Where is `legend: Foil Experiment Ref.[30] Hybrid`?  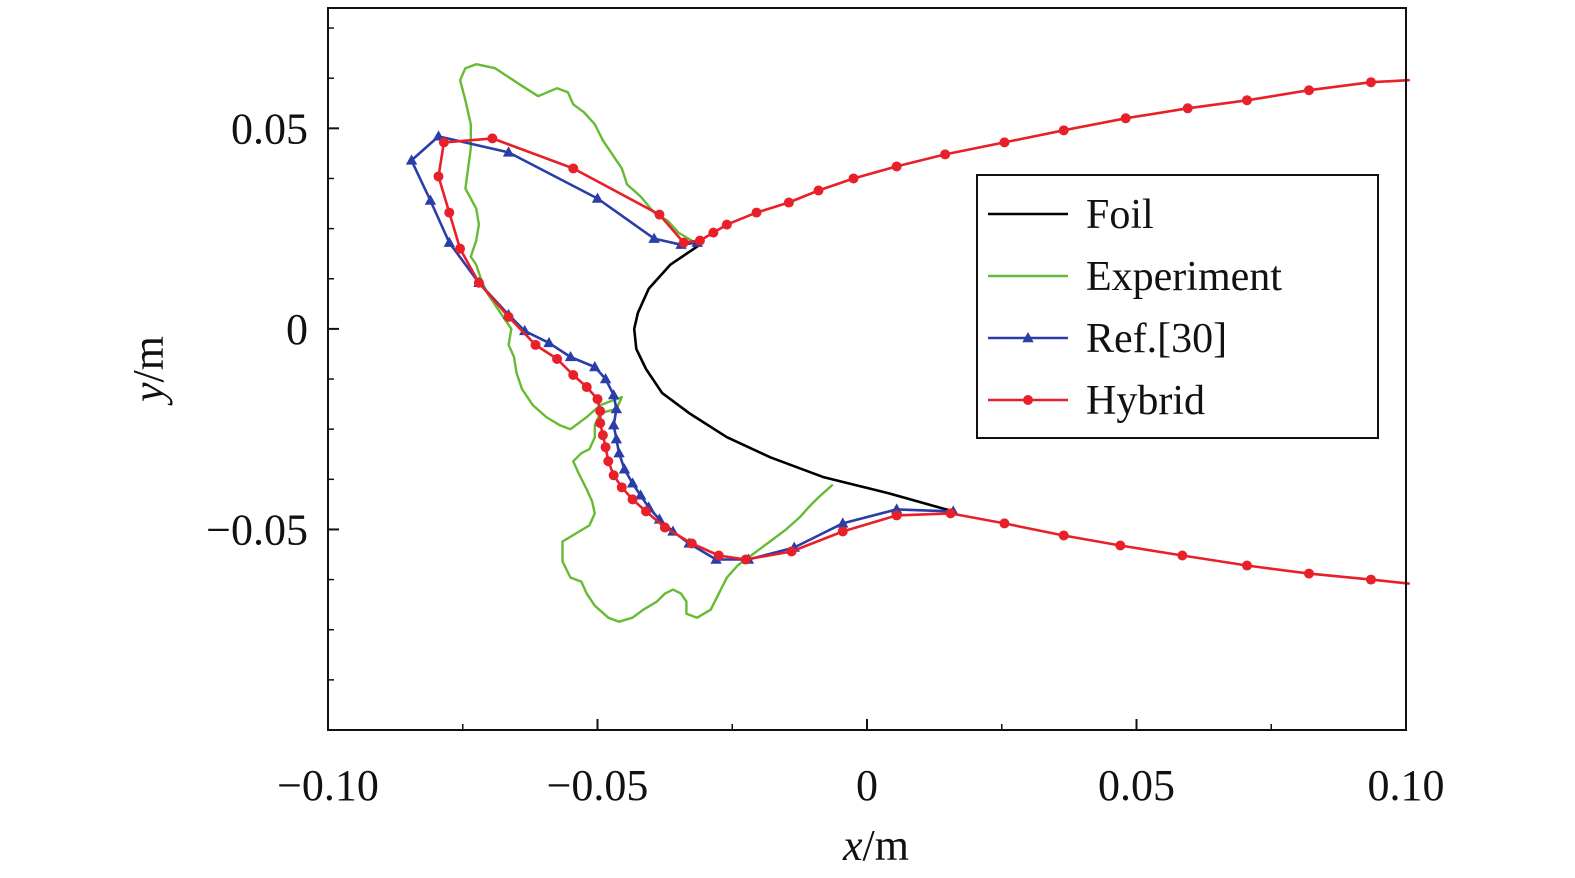
legend: Foil Experiment Ref.[30] Hybrid is located at coordinates (1177, 306).